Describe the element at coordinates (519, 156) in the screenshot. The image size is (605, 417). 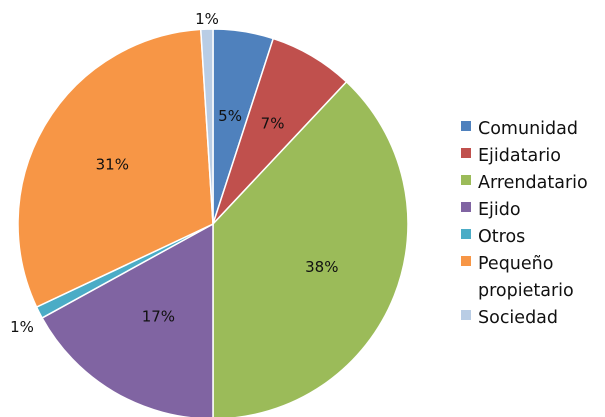
I see `legend-label: Ejidatario` at that location.